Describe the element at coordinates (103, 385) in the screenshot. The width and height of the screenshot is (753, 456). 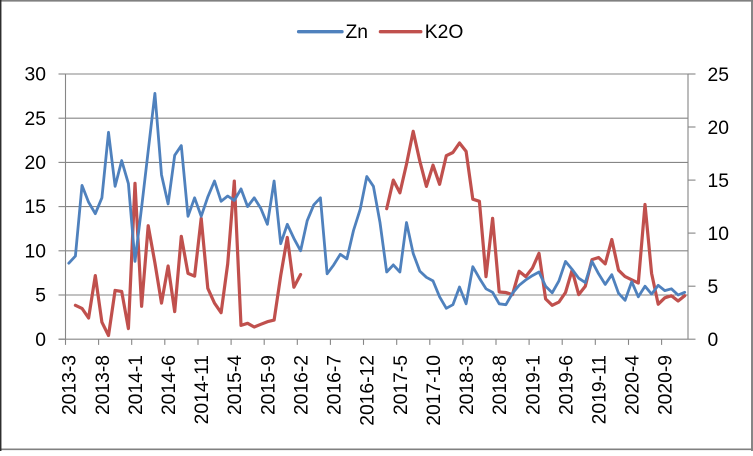
I see `svg-text: 2013-8` at that location.